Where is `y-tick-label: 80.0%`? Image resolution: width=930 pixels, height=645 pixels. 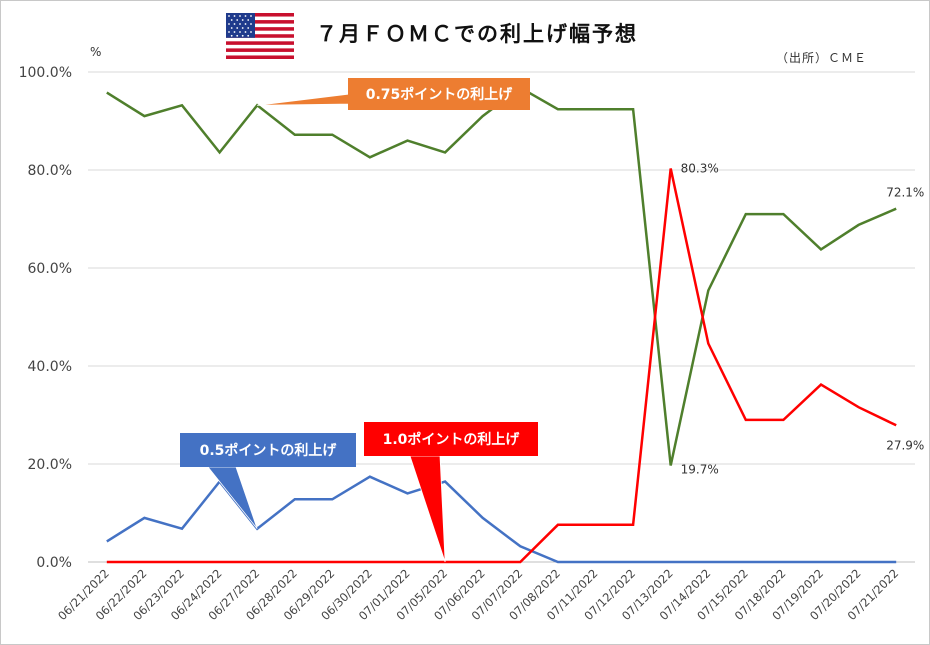
y-tick-label: 80.0% is located at coordinates (50, 171).